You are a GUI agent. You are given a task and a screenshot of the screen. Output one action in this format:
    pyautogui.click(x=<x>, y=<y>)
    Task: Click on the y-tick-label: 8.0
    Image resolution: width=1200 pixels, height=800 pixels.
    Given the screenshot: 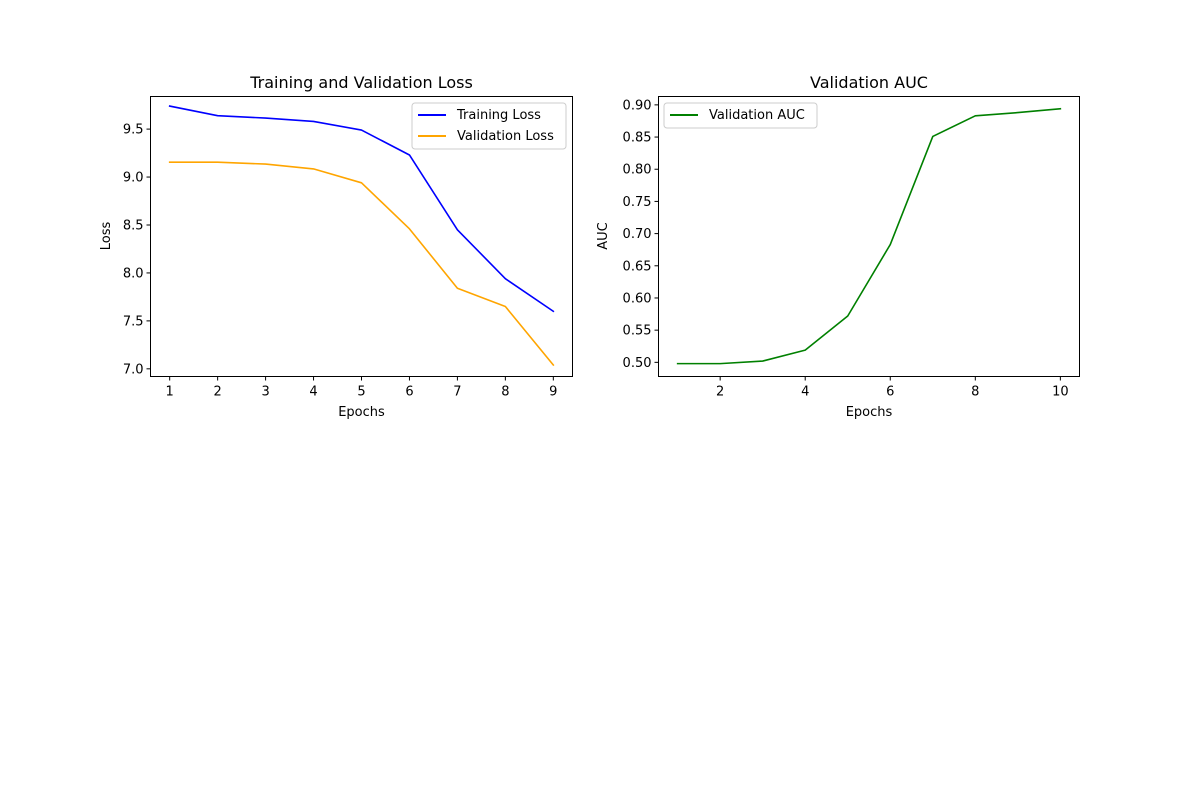 What is the action you would take?
    pyautogui.click(x=133, y=273)
    